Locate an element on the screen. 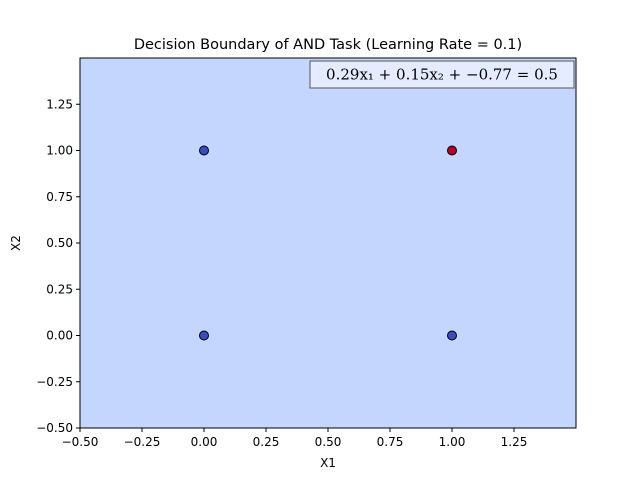 Image resolution: width=640 pixels, height=480 pixels. x-tick-label: −0.25 is located at coordinates (142, 442).